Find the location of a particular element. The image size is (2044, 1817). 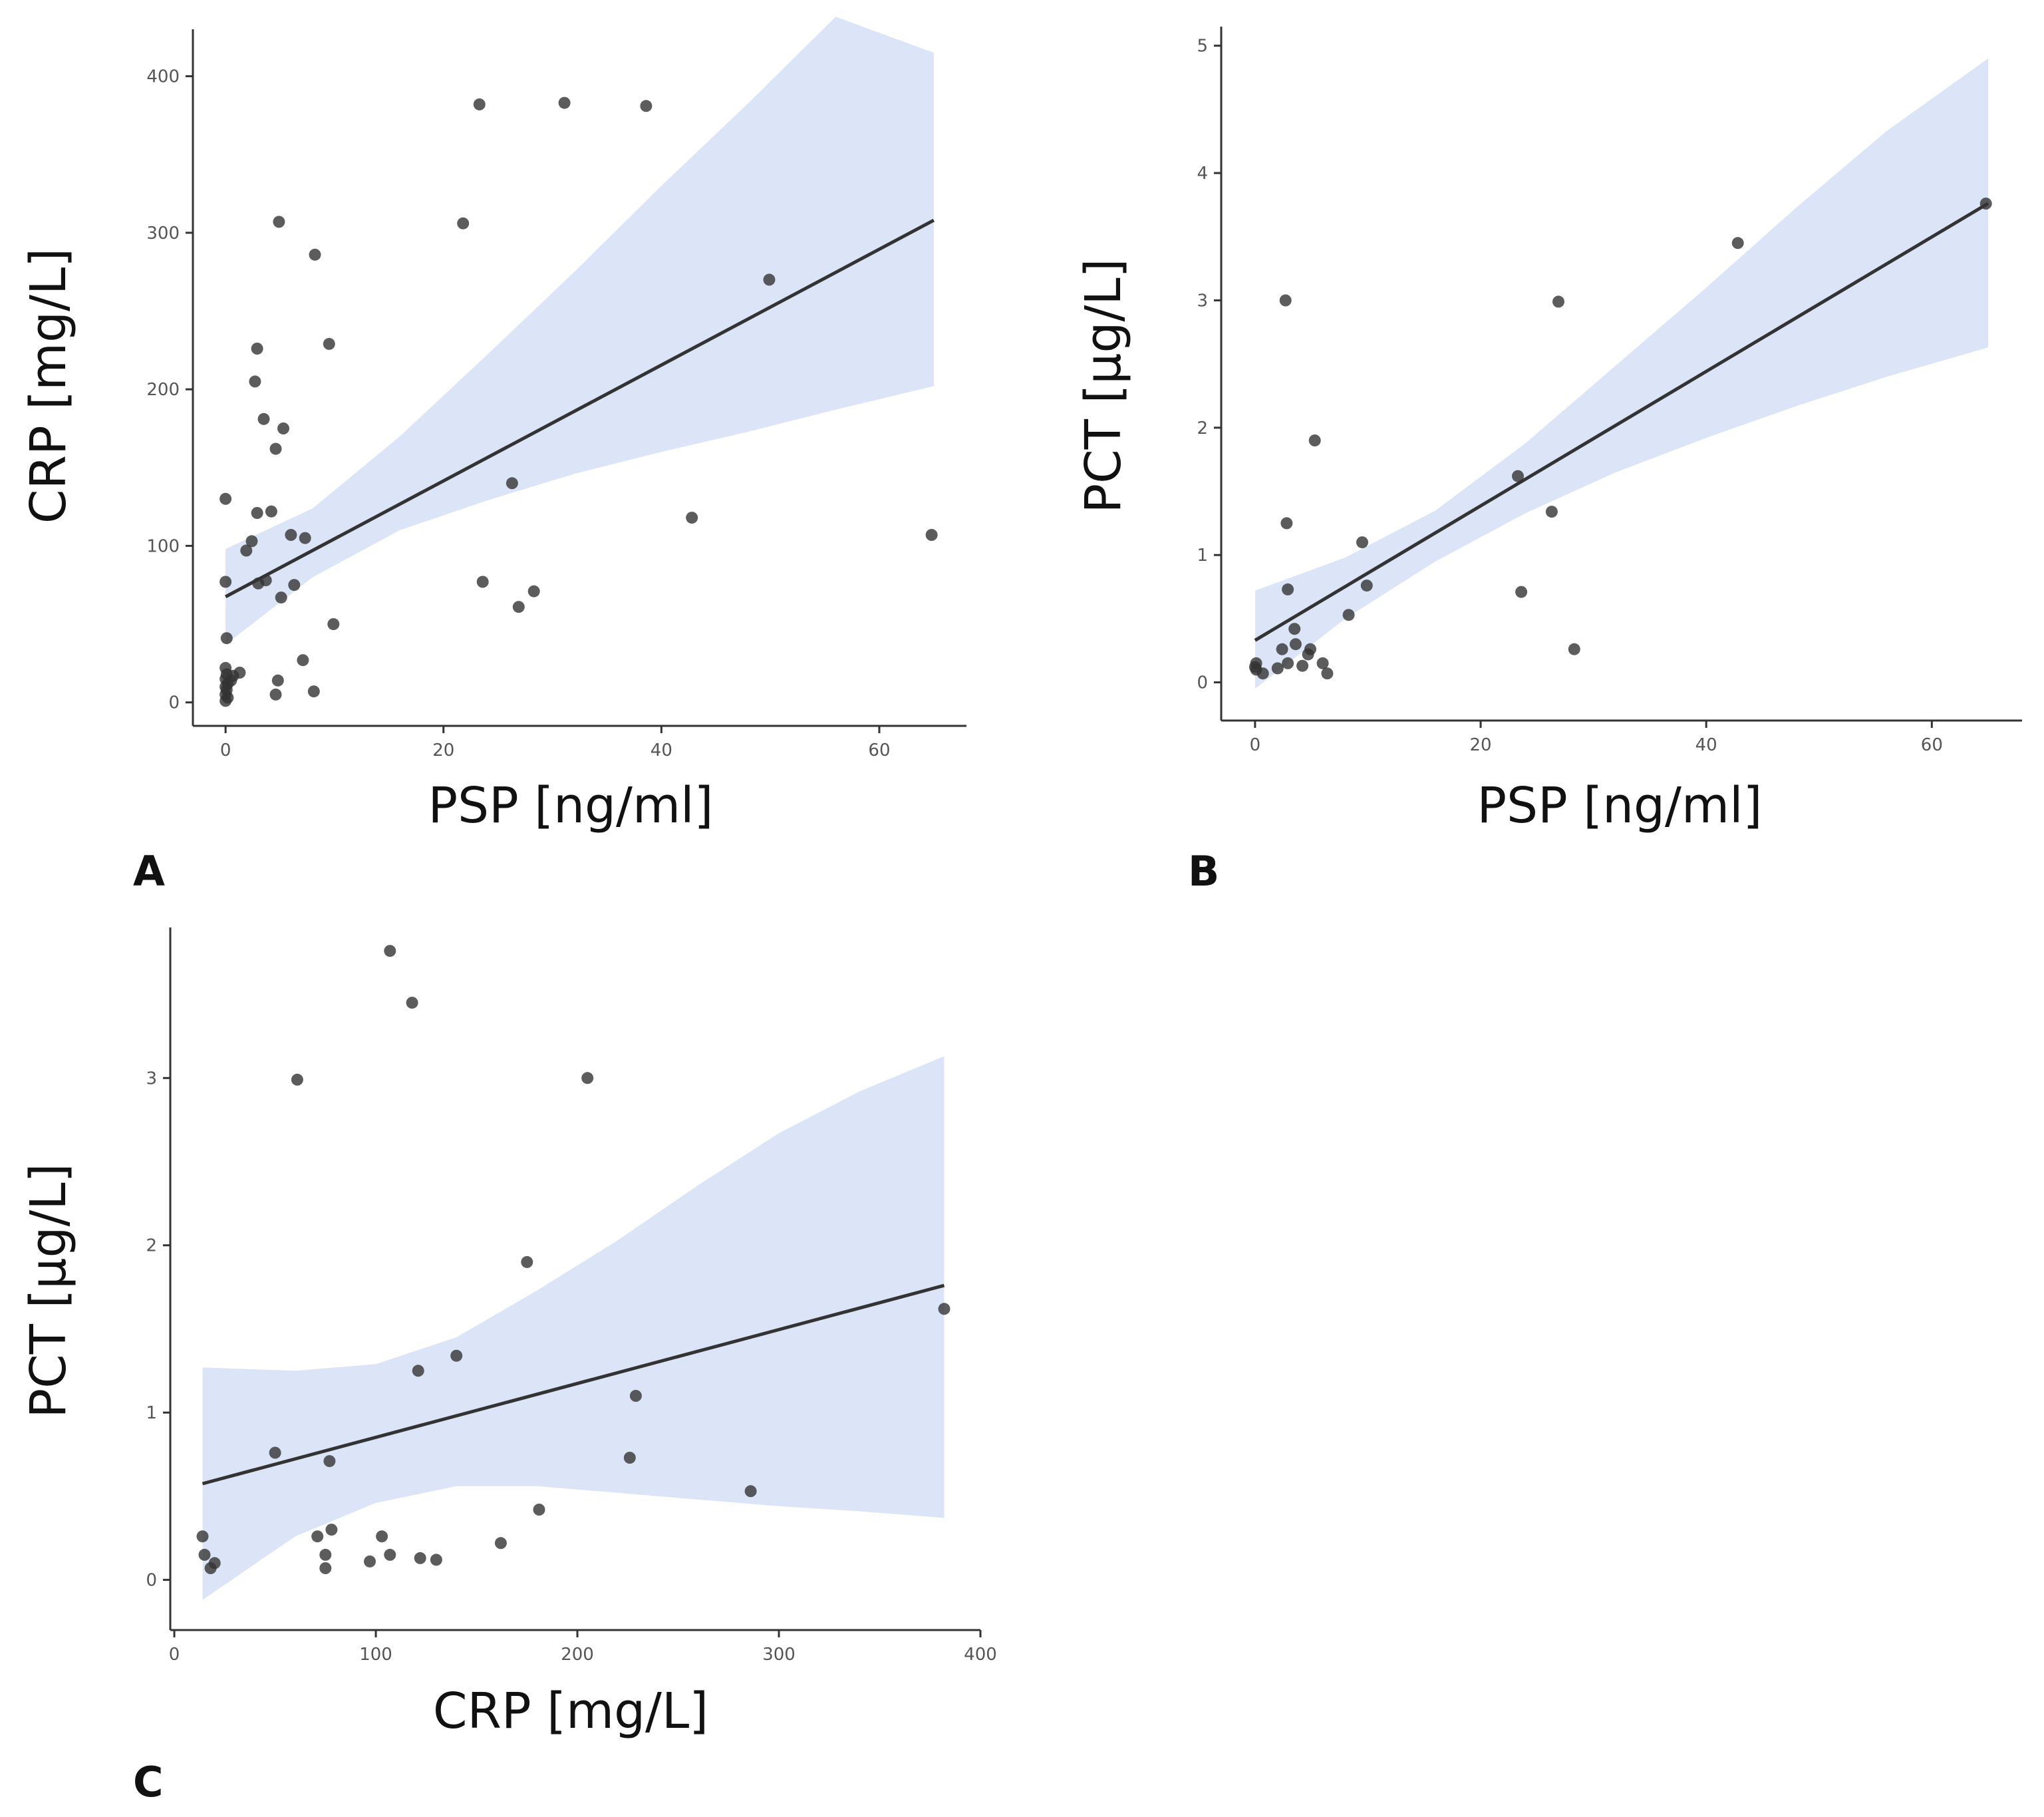

panel-a-y-axis-title: CRP [mg/L] is located at coordinates (48, 386).